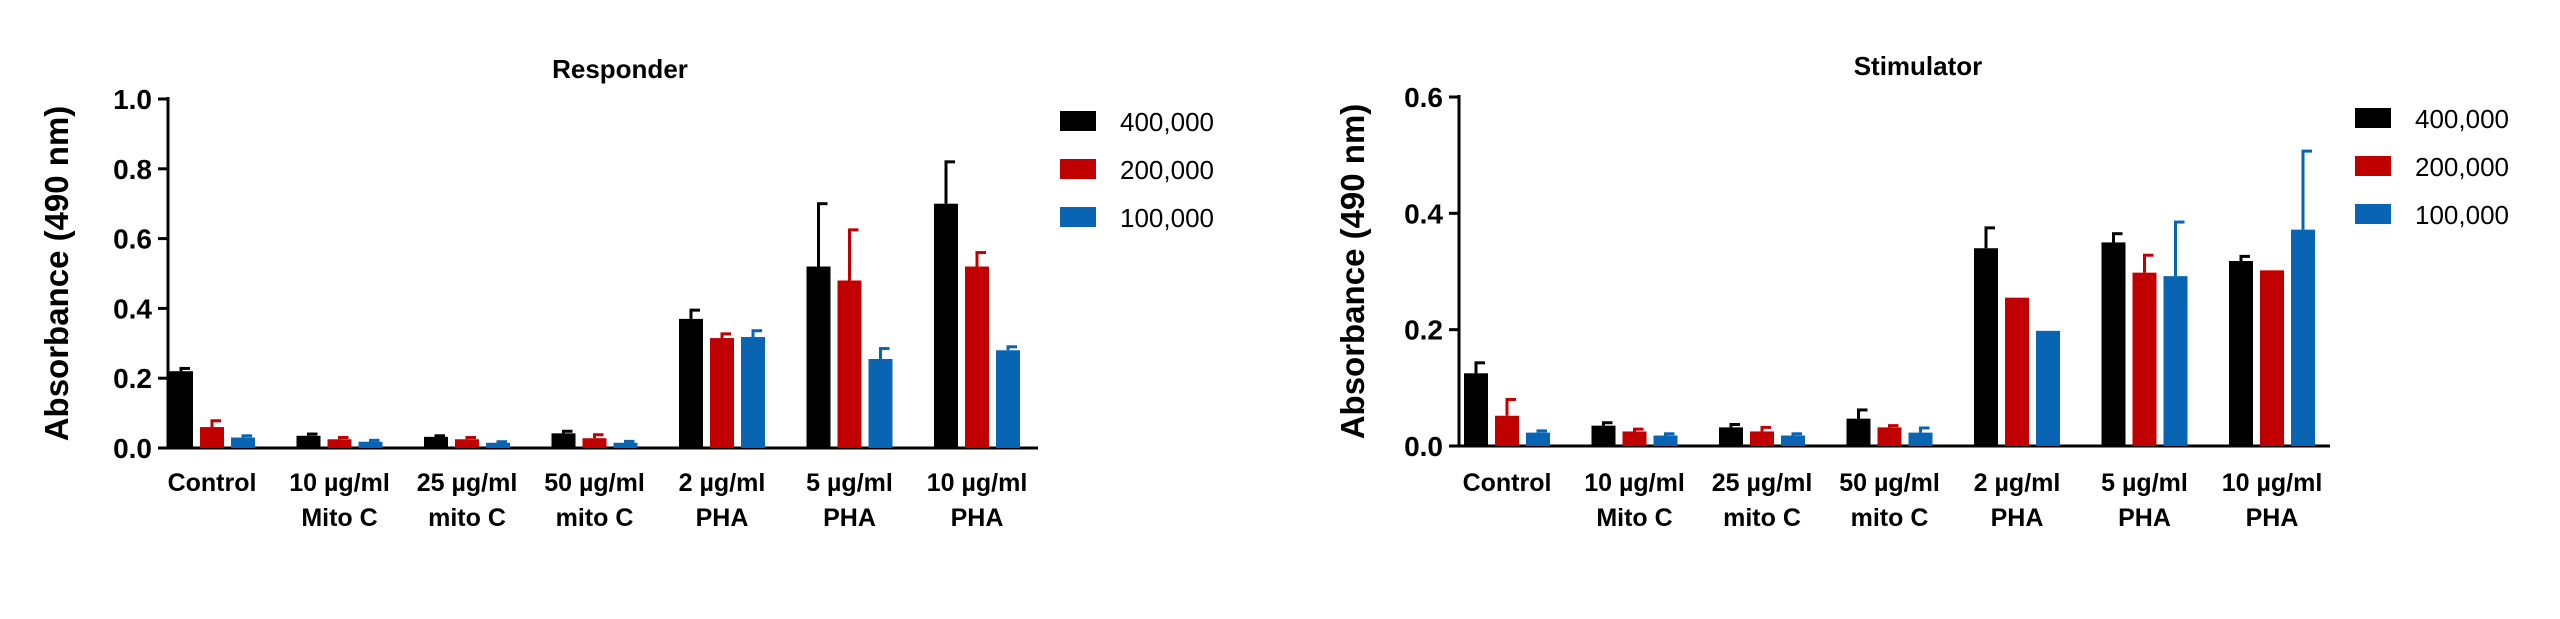  What do you see at coordinates (620, 69) in the screenshot?
I see `chart-title: Responder` at bounding box center [620, 69].